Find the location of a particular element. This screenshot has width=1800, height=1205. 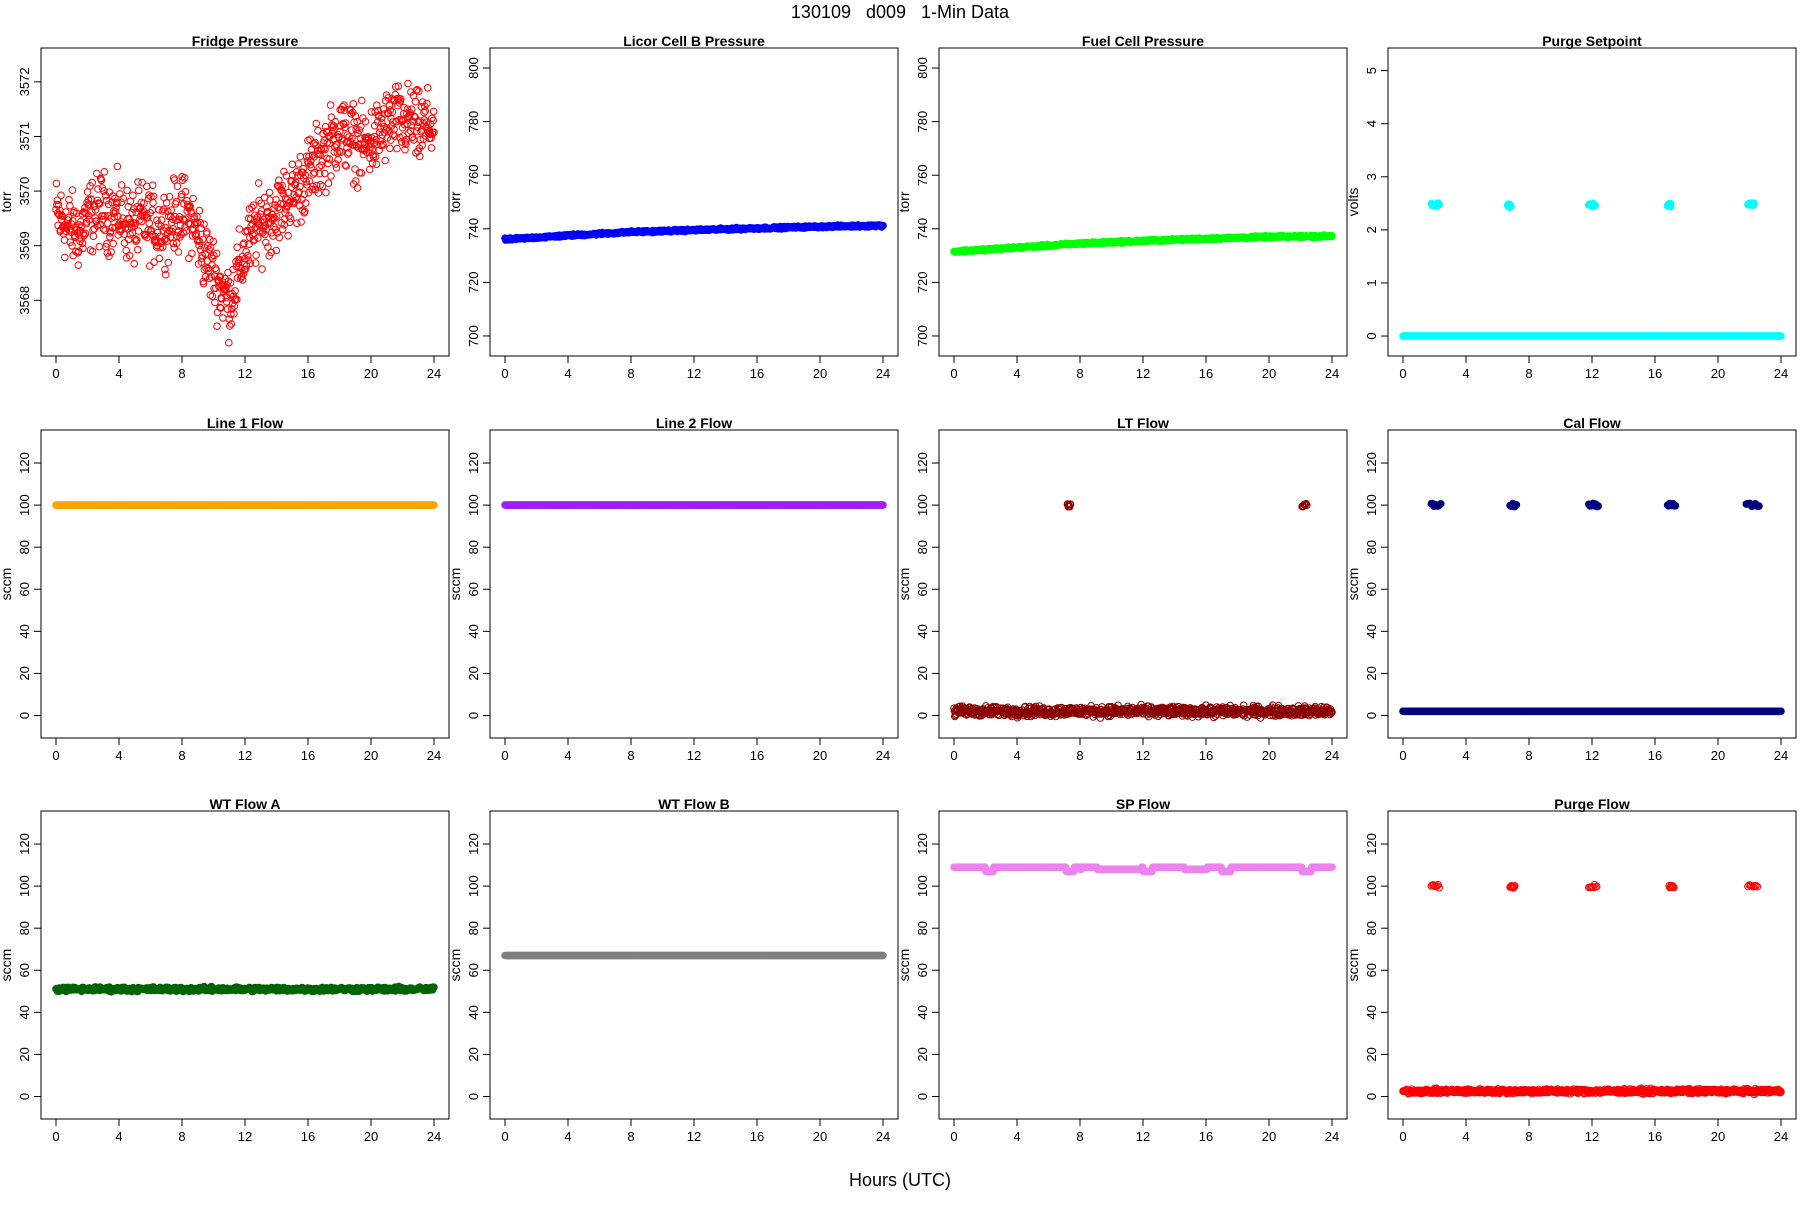

y-tick-label: 3570 is located at coordinates (24, 191).